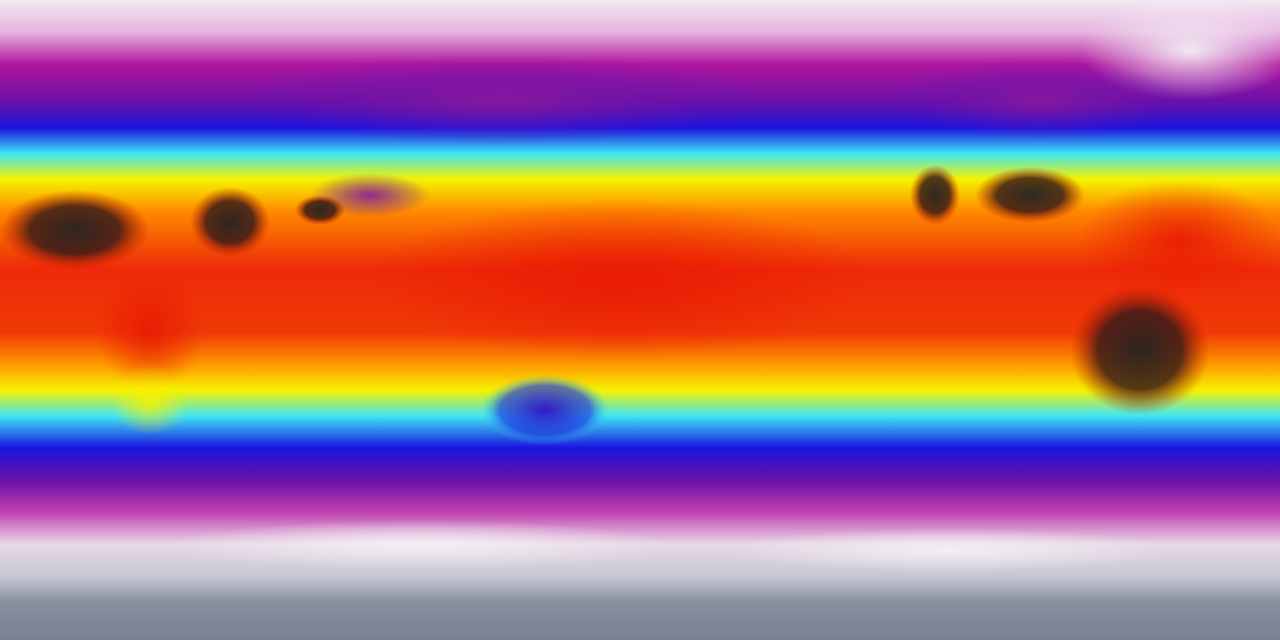 This screenshot has height=640, width=1280. Describe the element at coordinates (1030, 195) in the screenshot. I see `mexico-us` at that location.